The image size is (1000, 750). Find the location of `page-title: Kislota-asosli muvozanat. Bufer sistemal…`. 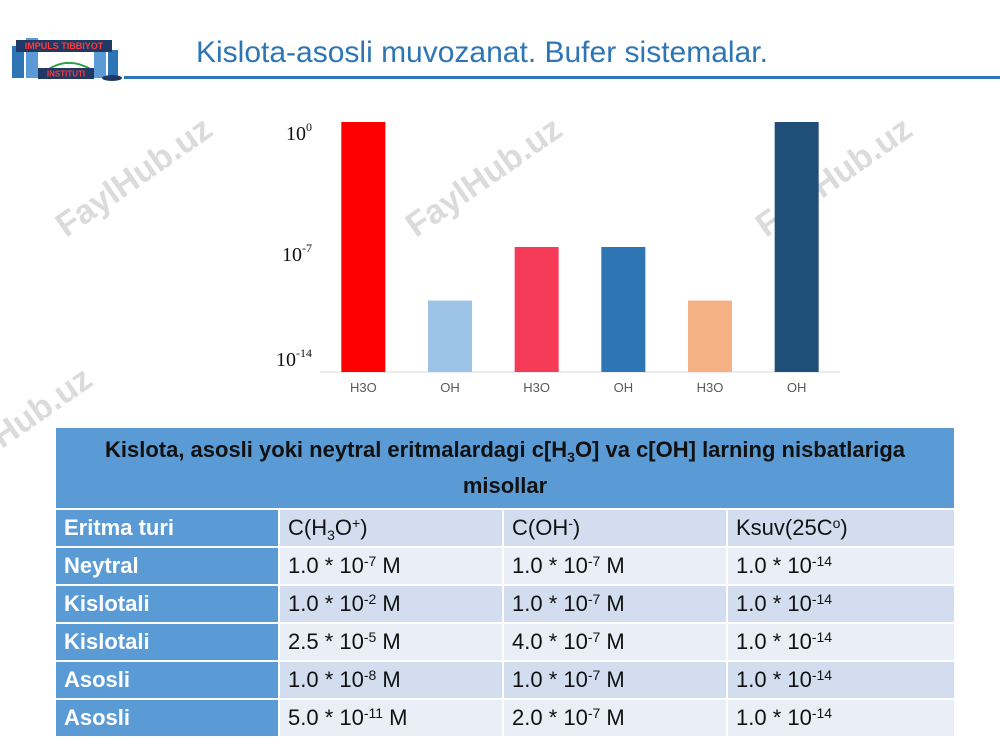

page-title: Kislota-asosli muvozanat. Bufer sistemal… is located at coordinates (482, 52).